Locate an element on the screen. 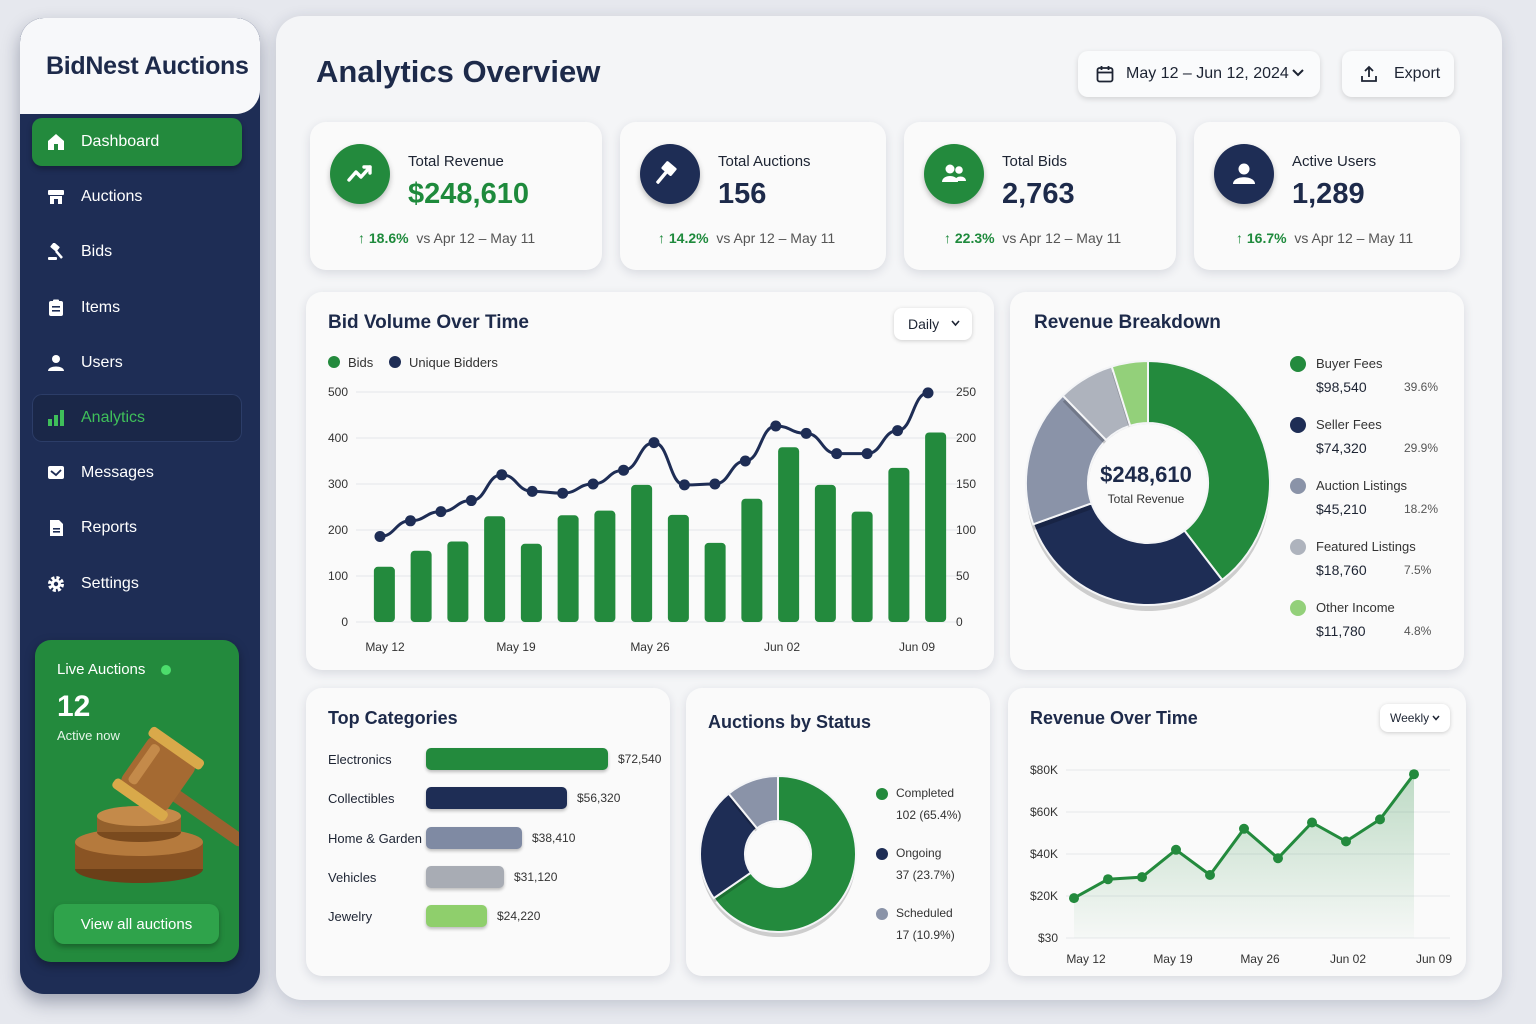 Image resolution: width=1536 pixels, height=1024 pixels. x-tick-label: May 19 is located at coordinates (516, 647).